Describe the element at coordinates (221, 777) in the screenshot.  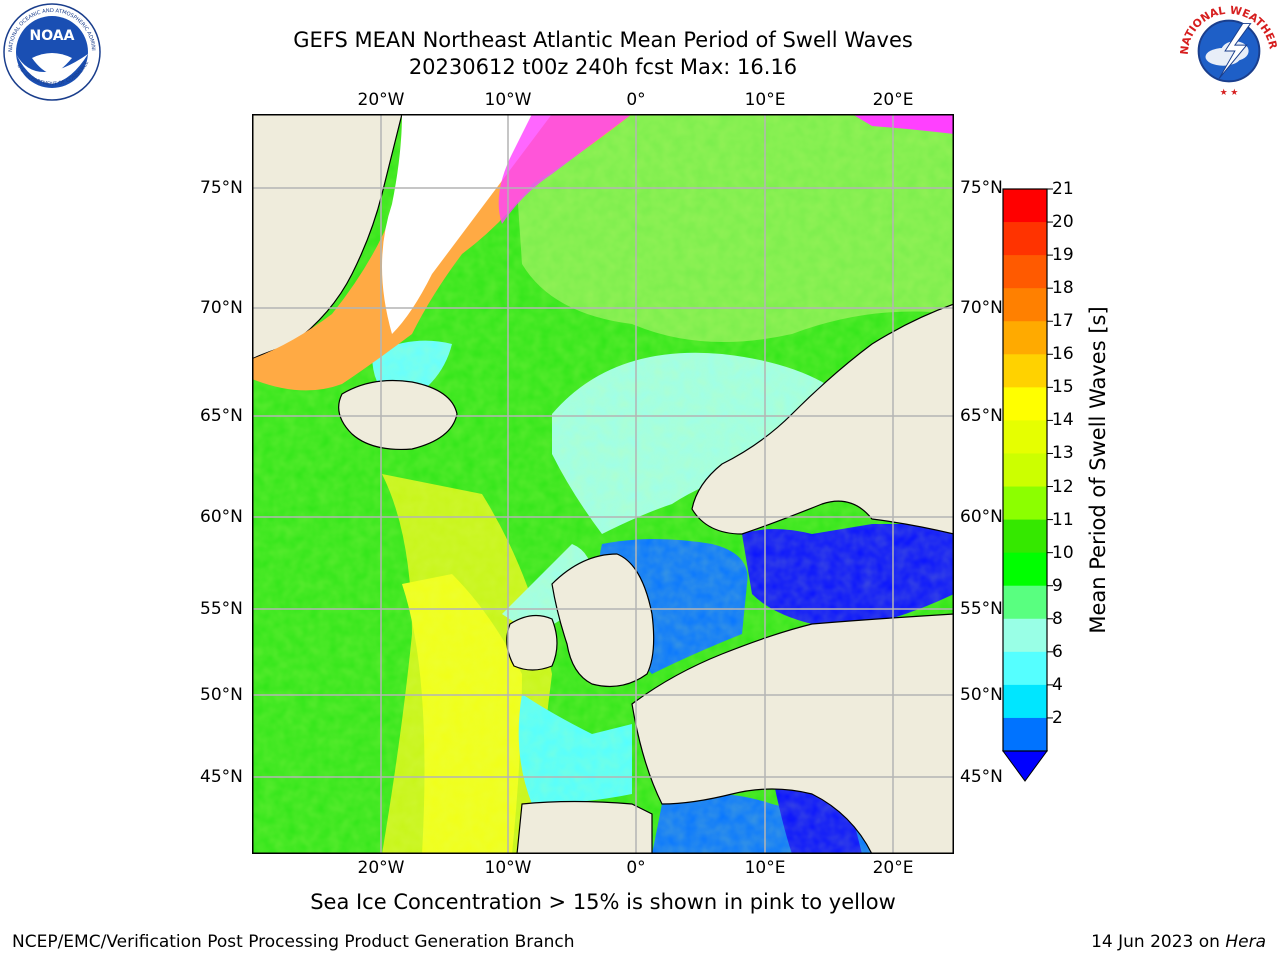
I see `lat-tick-left: 45°N` at that location.